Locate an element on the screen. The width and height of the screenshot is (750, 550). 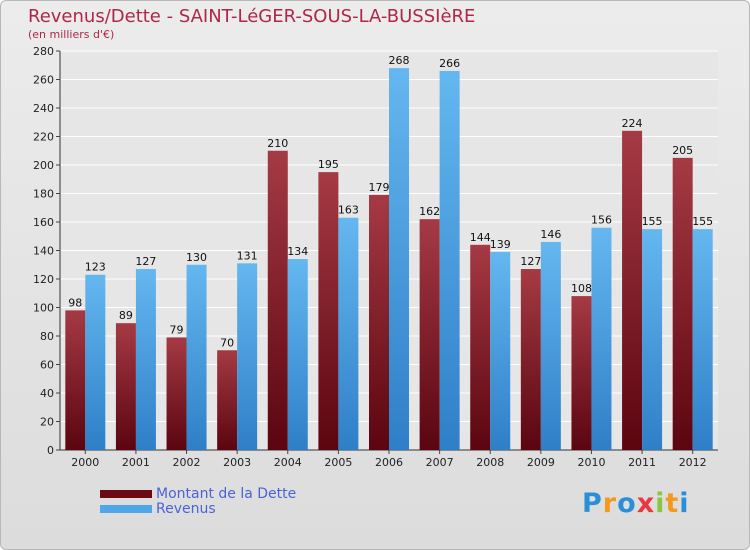
y-tick-label: 280 is located at coordinates (43, 51).